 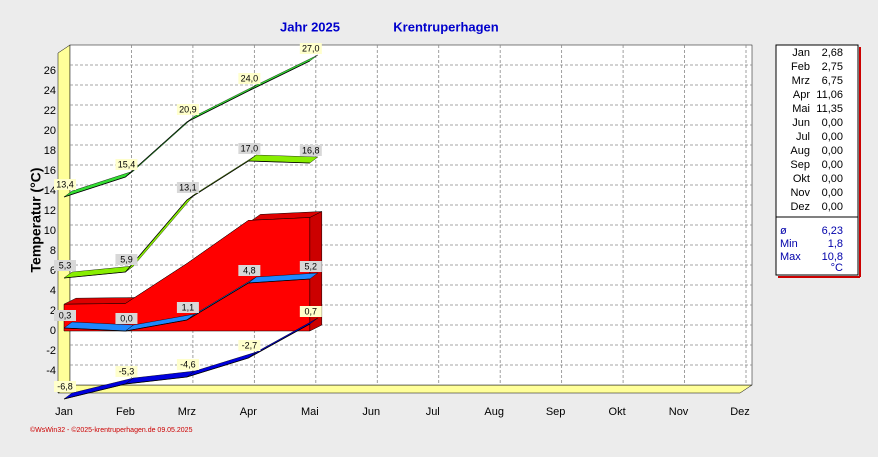 I want to click on data-label: 17,0, so click(x=250, y=148).